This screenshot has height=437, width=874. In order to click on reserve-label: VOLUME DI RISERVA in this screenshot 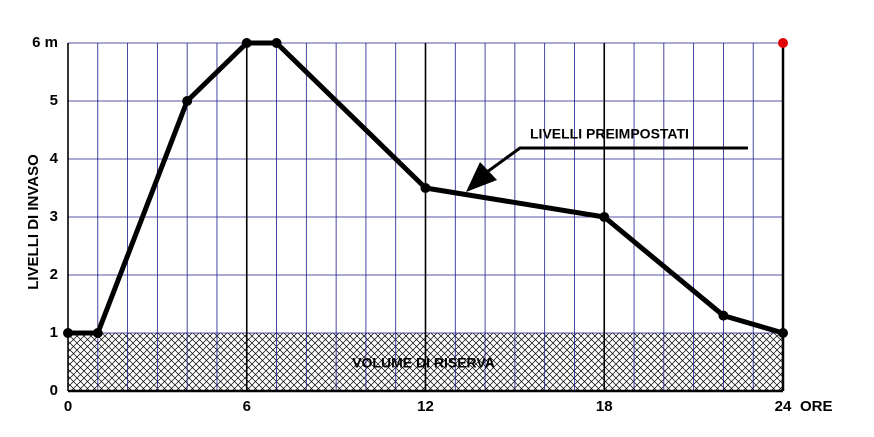, I will do `click(423, 363)`.